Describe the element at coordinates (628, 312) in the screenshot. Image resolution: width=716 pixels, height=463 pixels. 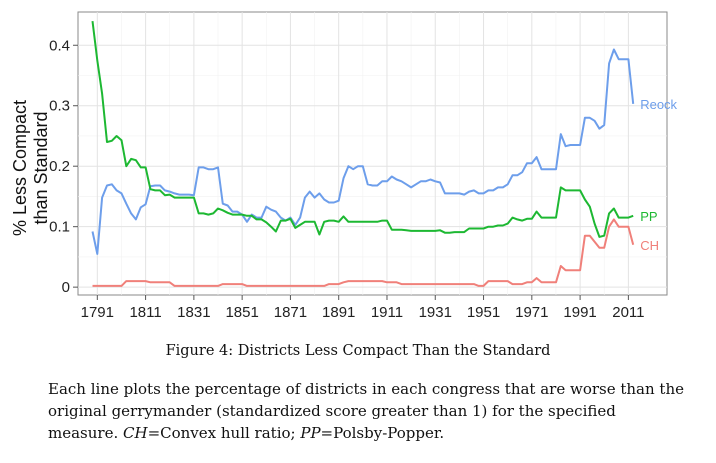
I see `x-tick-label: 2011` at that location.